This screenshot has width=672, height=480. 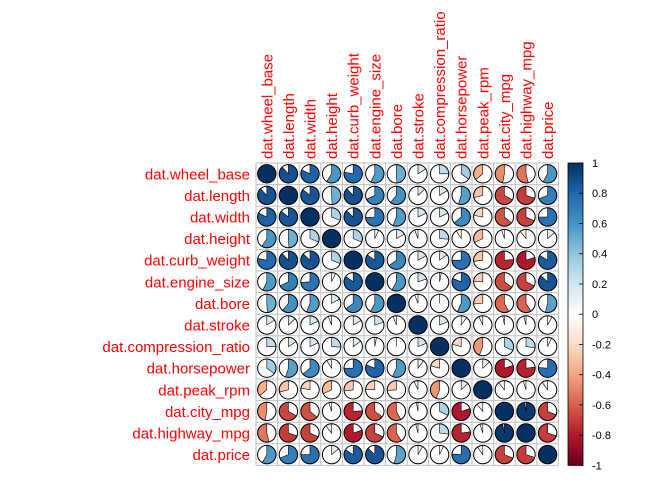 I want to click on colorbar-tick-label: -0.2, so click(x=601, y=345).